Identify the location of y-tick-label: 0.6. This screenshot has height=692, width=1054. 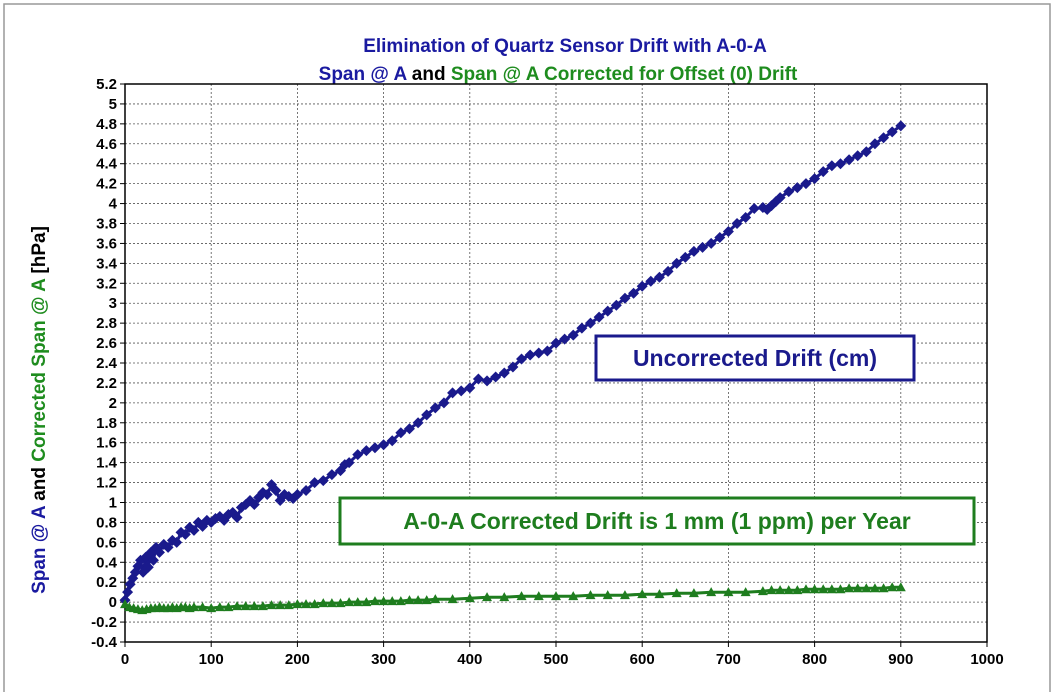
(106, 542).